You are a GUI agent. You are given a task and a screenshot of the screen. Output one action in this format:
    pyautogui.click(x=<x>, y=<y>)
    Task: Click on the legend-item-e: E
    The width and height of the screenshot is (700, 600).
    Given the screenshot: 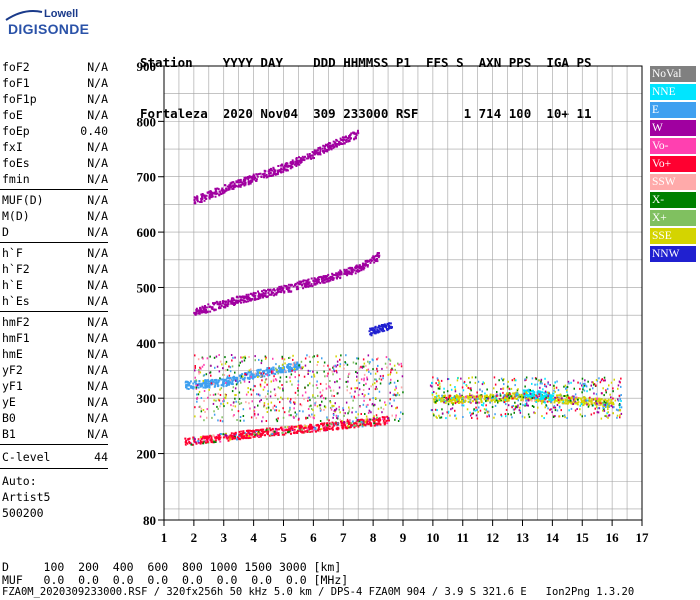 What is the action you would take?
    pyautogui.click(x=673, y=110)
    